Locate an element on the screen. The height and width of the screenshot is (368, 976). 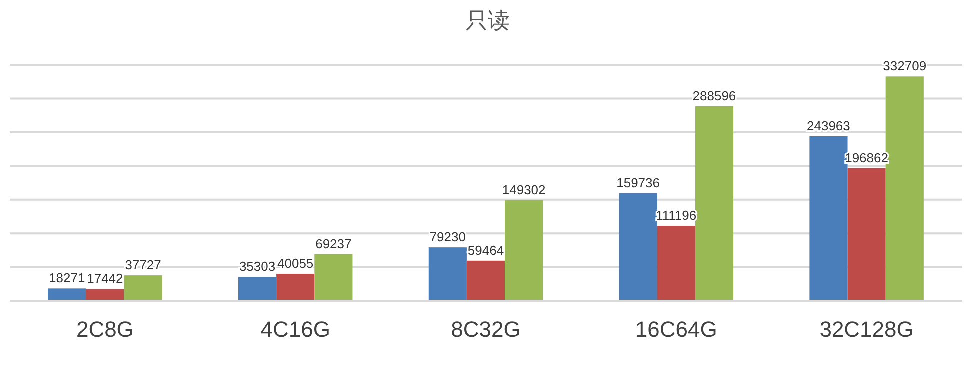
data-label: 243963 is located at coordinates (828, 126).